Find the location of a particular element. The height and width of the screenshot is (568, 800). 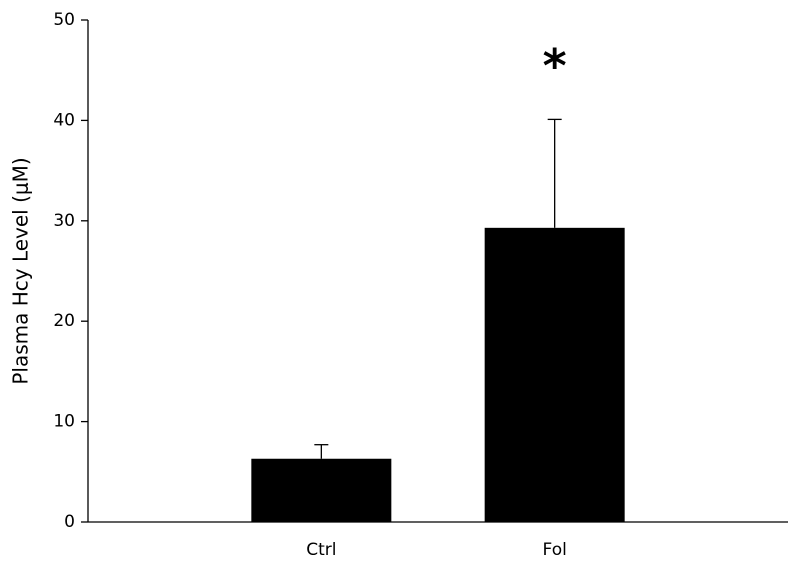

y-tick-label: 20 is located at coordinates (64, 321).